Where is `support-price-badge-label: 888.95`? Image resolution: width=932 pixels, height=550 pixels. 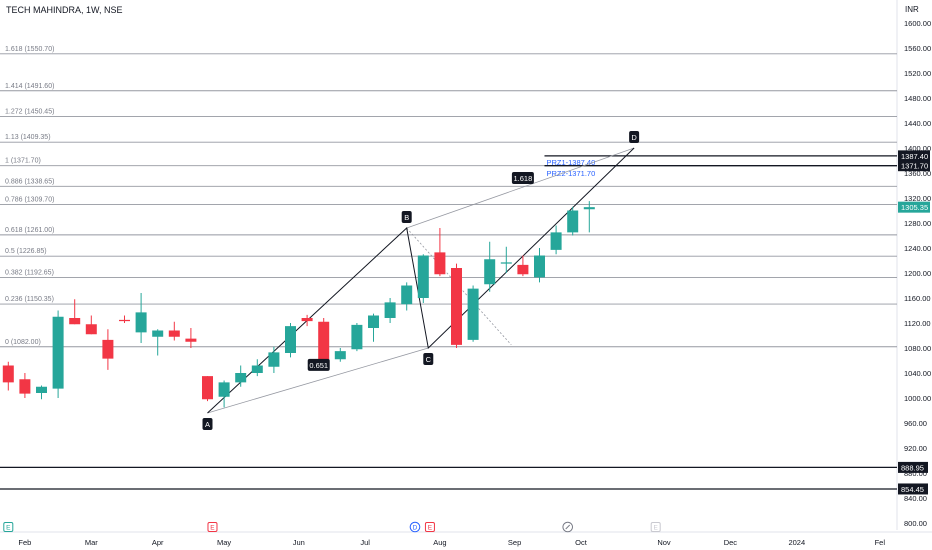
support-price-badge-label: 888.95 is located at coordinates (912, 467).